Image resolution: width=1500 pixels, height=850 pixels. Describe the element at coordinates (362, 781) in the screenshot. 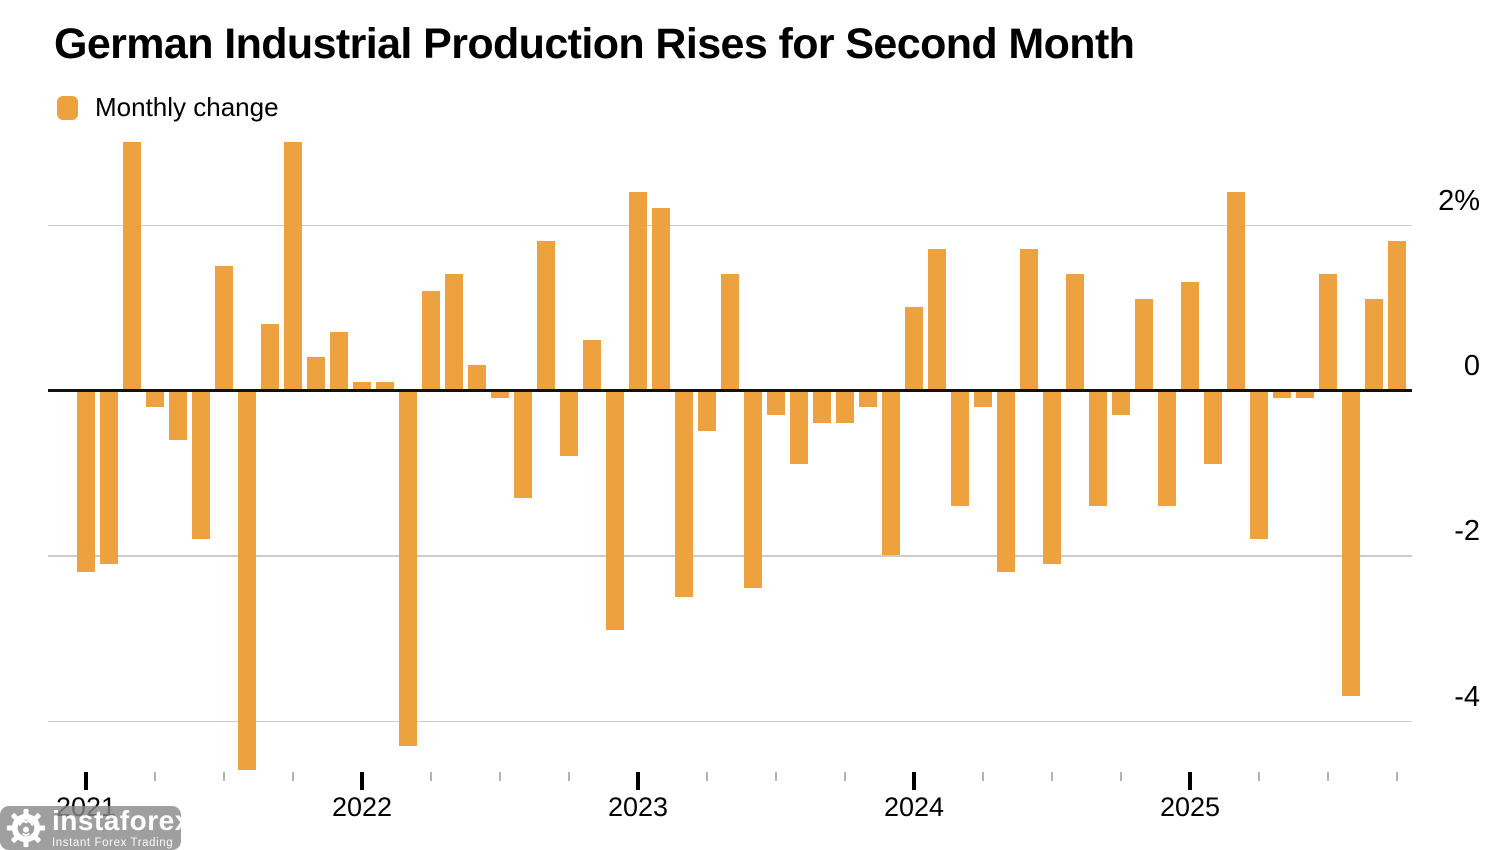

I see `x-tick-year-2022` at that location.